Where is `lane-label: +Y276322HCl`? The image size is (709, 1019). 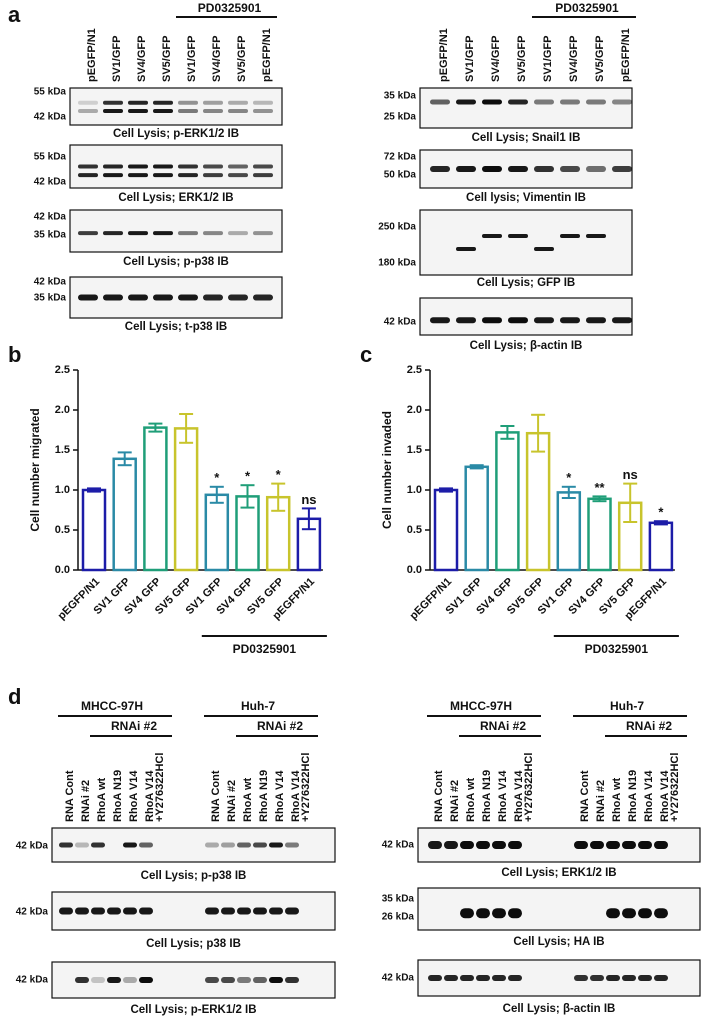 lane-label: +Y276322HCl is located at coordinates (160, 787).